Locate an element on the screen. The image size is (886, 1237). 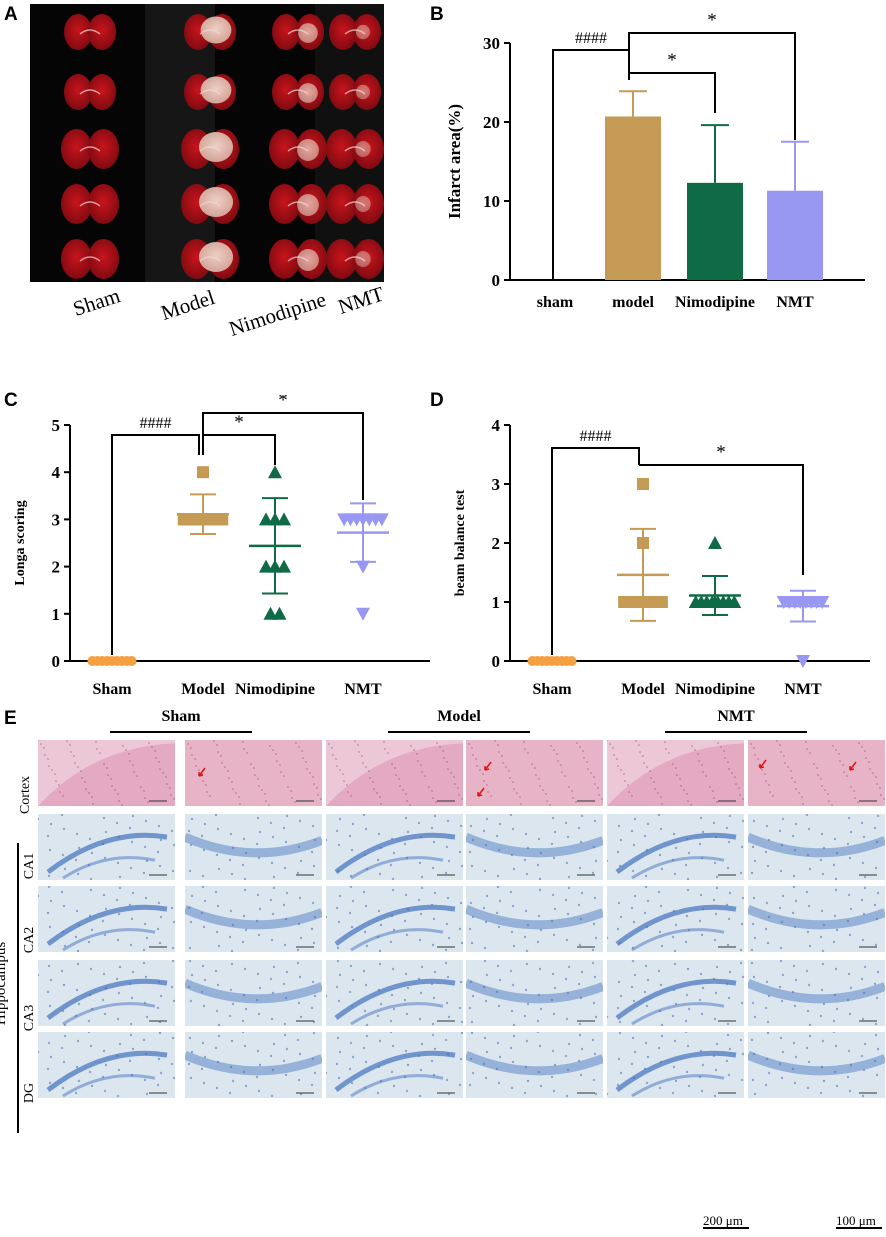
brain-slice-left-lobe is located at coordinates (284, 149).